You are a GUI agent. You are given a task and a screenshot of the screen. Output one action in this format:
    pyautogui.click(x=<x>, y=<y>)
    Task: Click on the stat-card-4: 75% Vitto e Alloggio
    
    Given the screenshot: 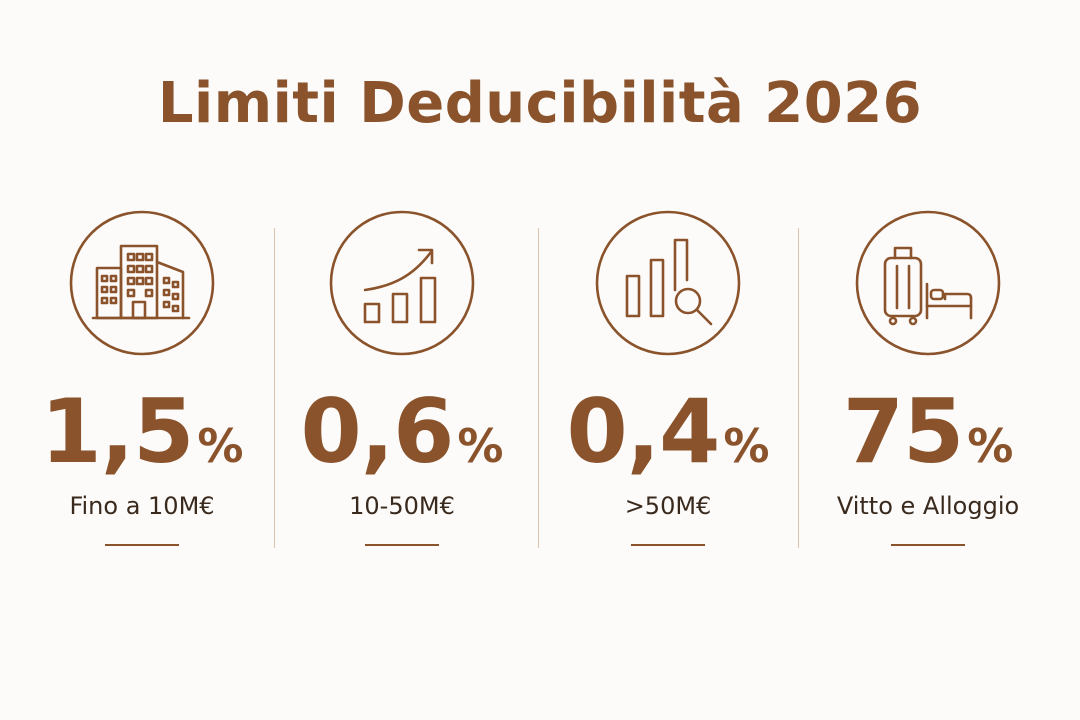 What is the action you would take?
    pyautogui.click(x=928, y=390)
    